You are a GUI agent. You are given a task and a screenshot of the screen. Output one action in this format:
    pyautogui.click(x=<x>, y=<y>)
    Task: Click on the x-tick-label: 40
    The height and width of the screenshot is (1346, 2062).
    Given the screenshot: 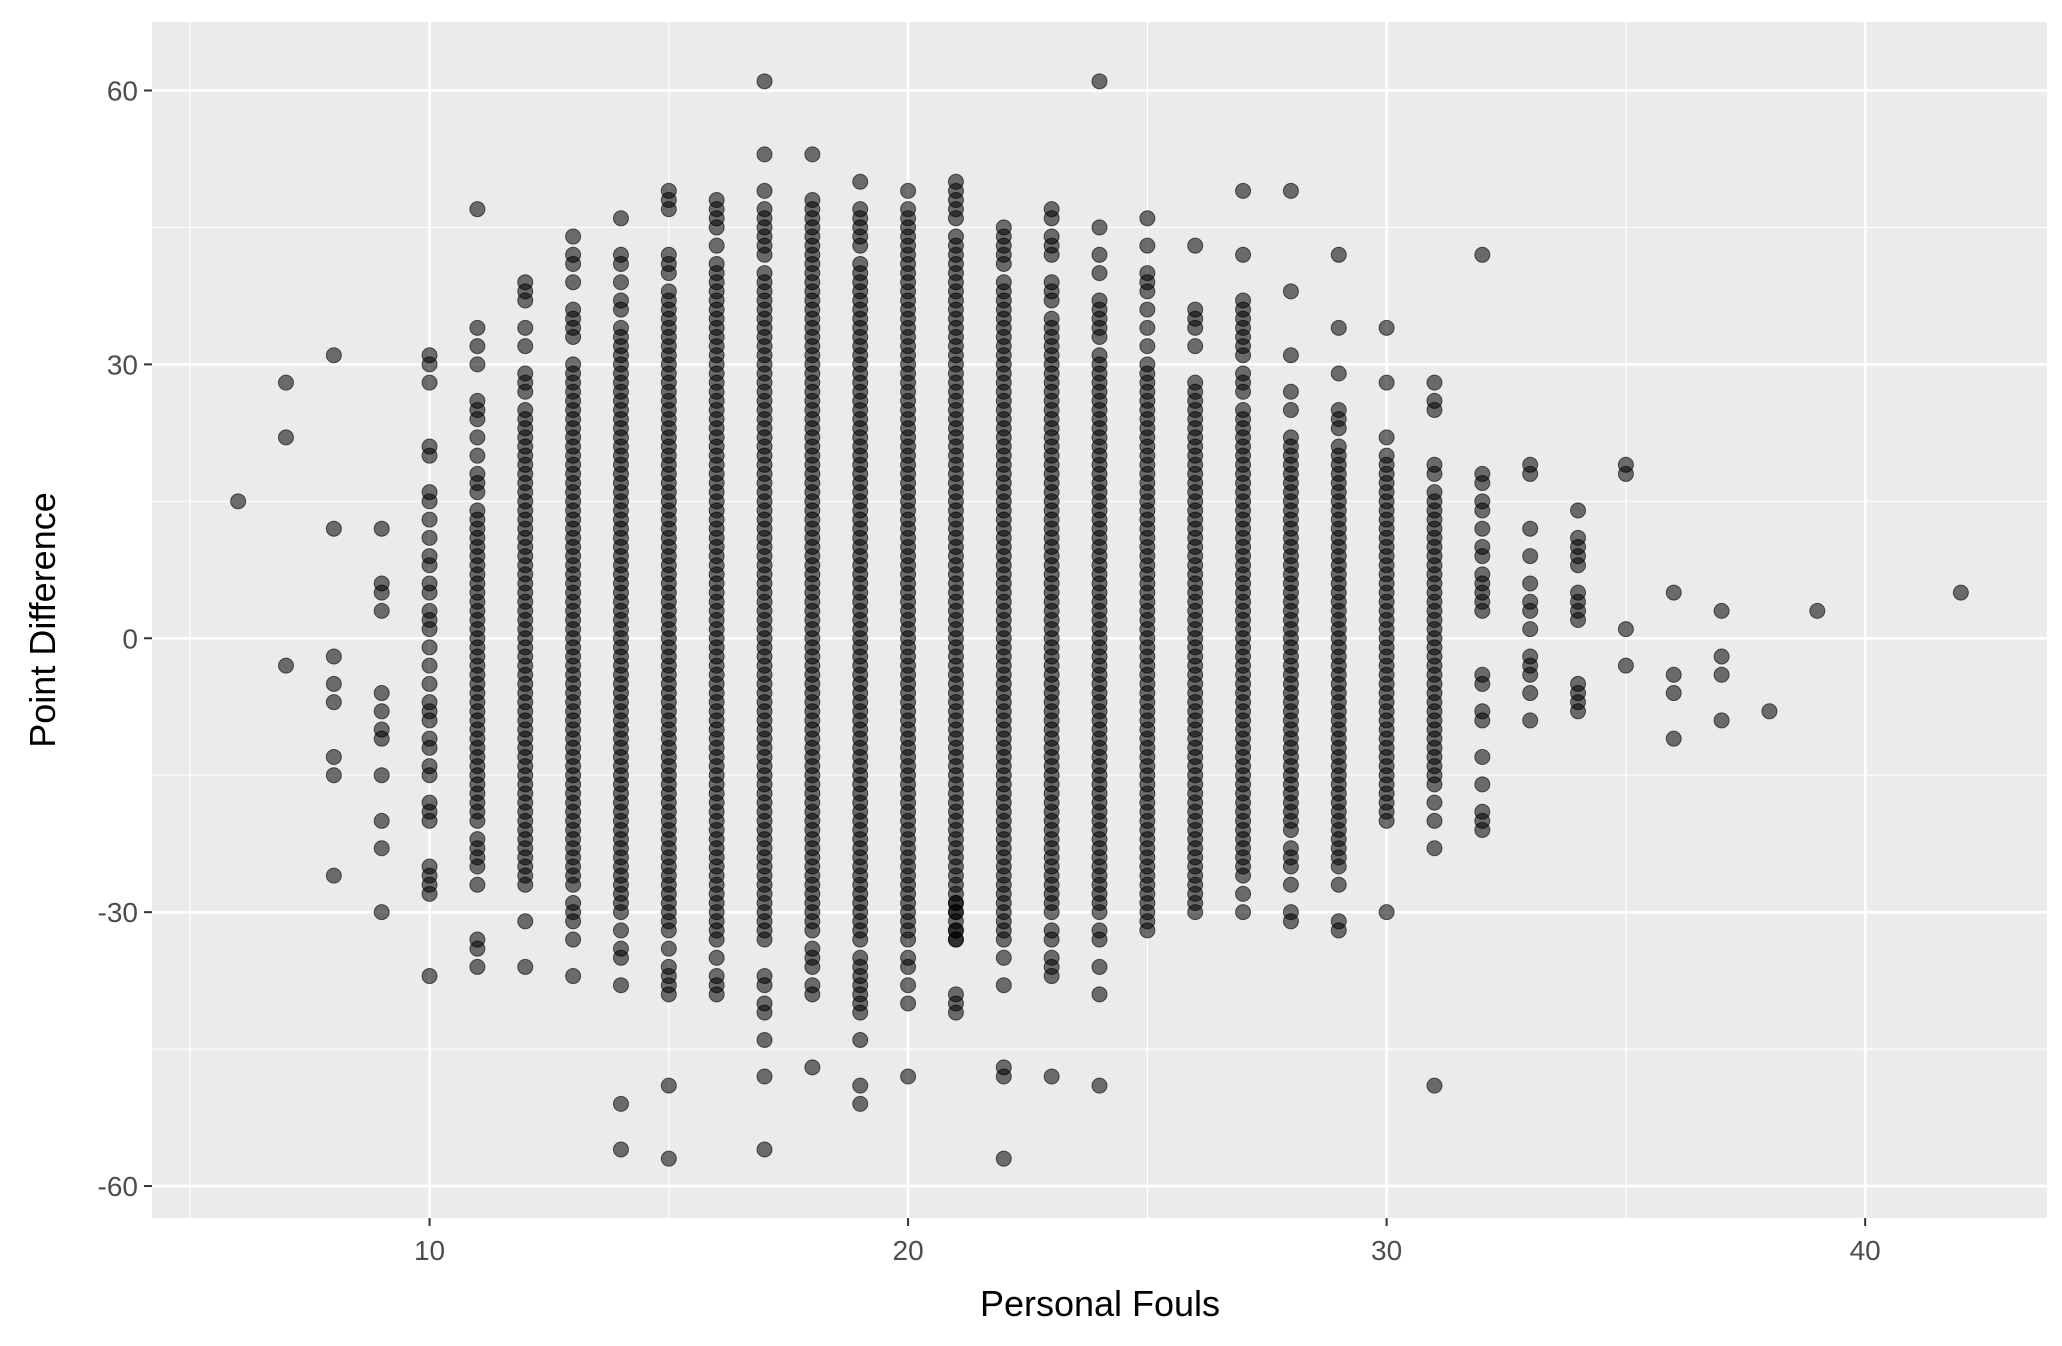 What is the action you would take?
    pyautogui.click(x=1865, y=1250)
    